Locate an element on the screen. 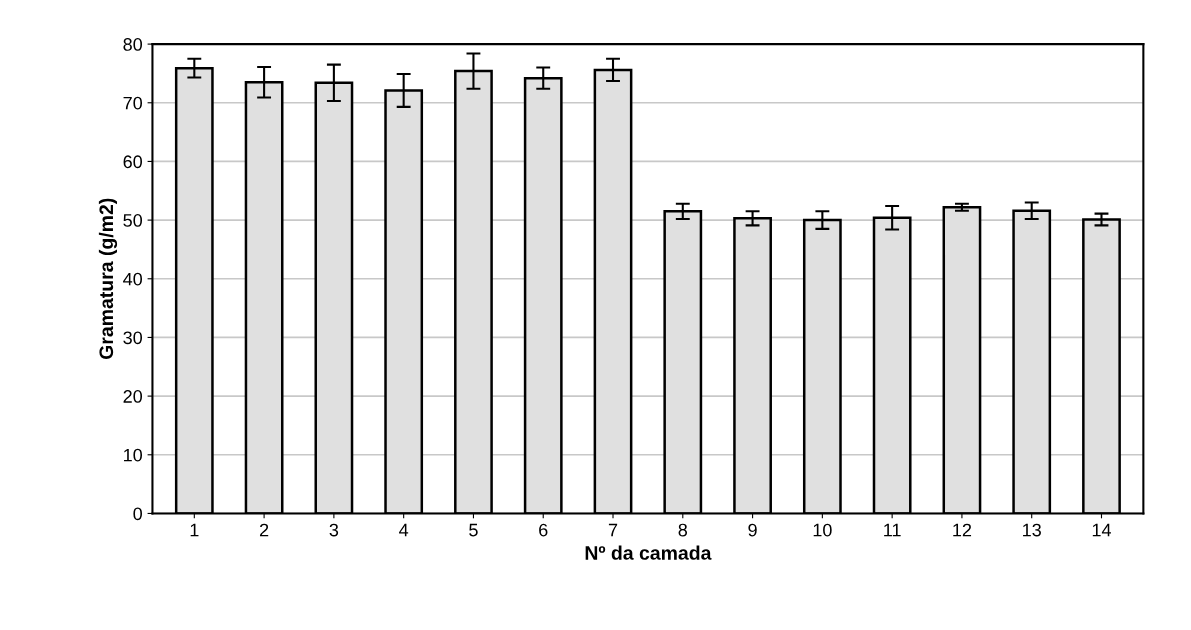 The image size is (1191, 630). y-tick-label: 80 is located at coordinates (133, 44).